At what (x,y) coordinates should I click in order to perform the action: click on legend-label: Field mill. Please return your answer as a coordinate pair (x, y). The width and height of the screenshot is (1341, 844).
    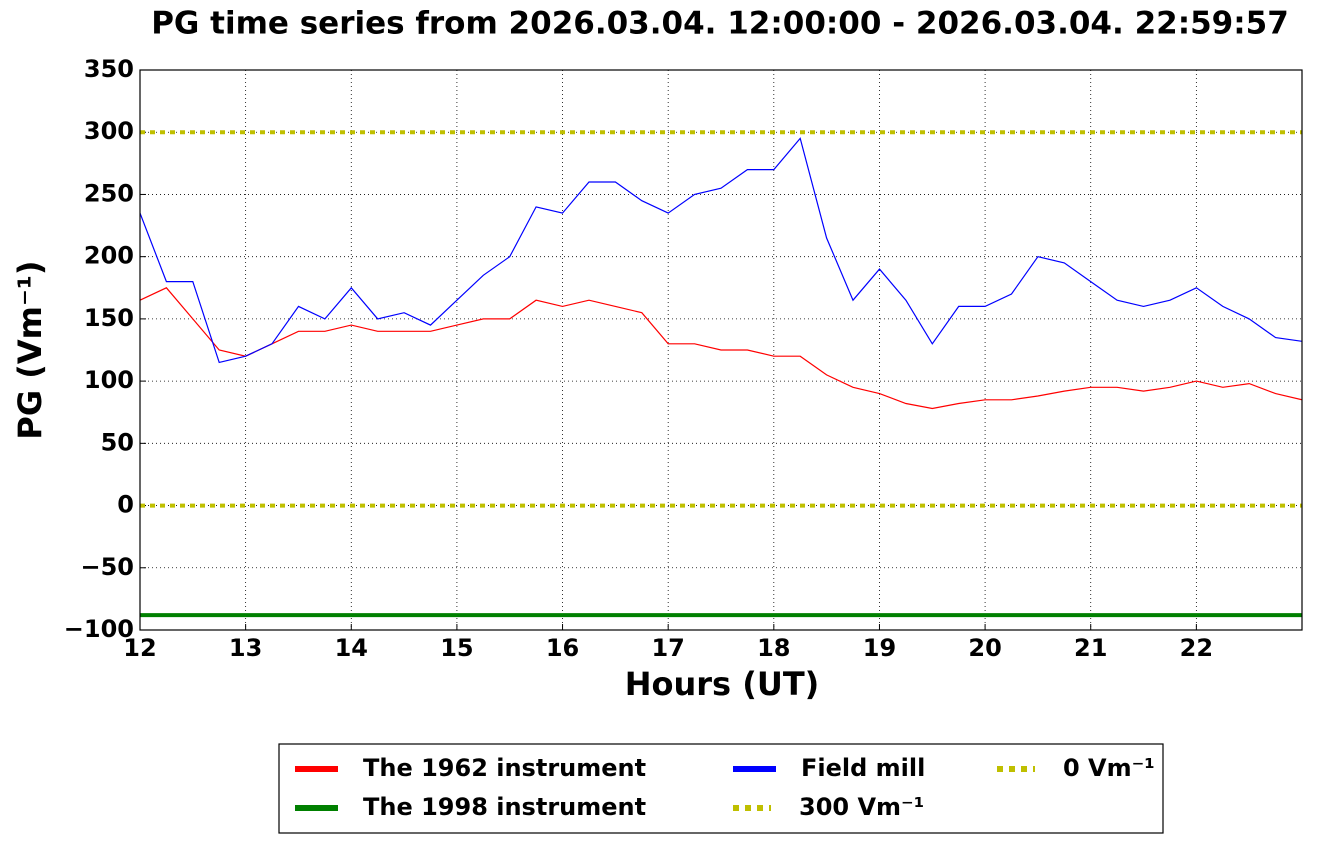
    Looking at the image, I should click on (863, 768).